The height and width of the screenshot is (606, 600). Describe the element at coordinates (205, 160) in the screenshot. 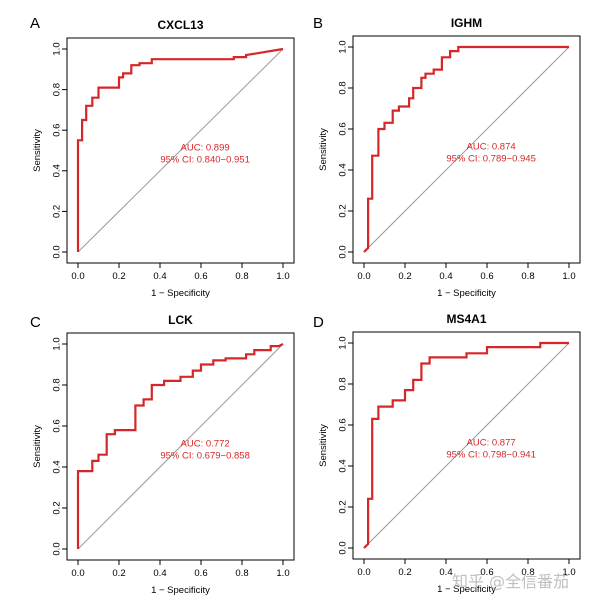

I see `ci-label: 95% CI: 0.840−0.951` at that location.